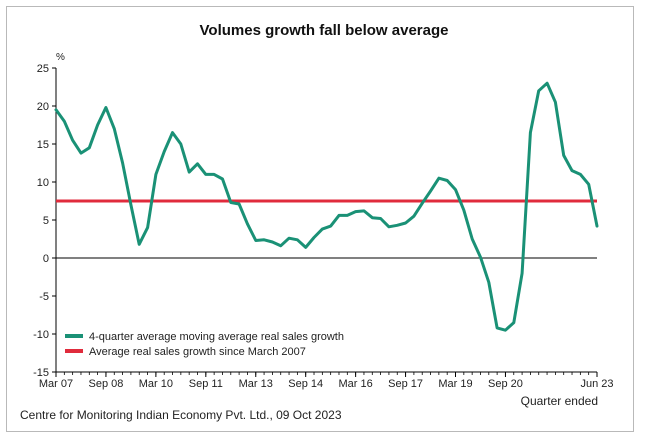 The image size is (648, 444). I want to click on y-tick-label: -5, so click(44, 297).